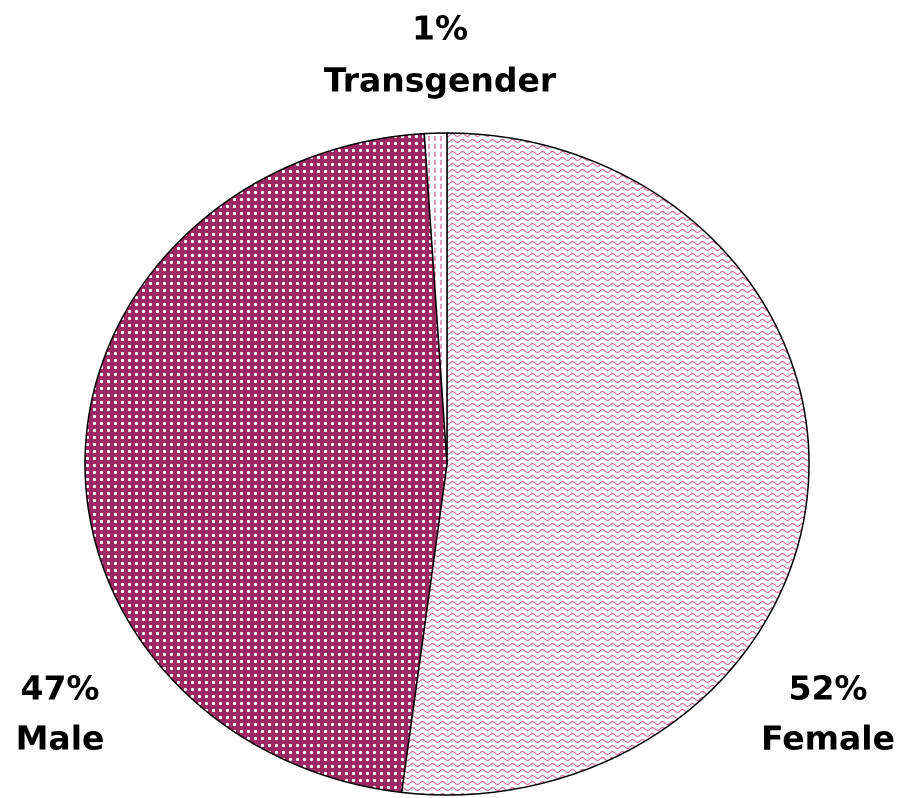 The height and width of the screenshot is (798, 903). Describe the element at coordinates (60, 738) in the screenshot. I see `slice-category-label: Male` at that location.